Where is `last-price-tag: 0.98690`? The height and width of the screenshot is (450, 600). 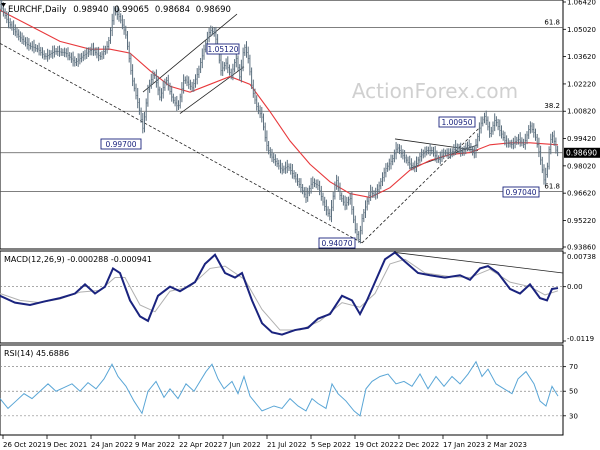
last-price-tag: 0.98690 is located at coordinates (582, 152).